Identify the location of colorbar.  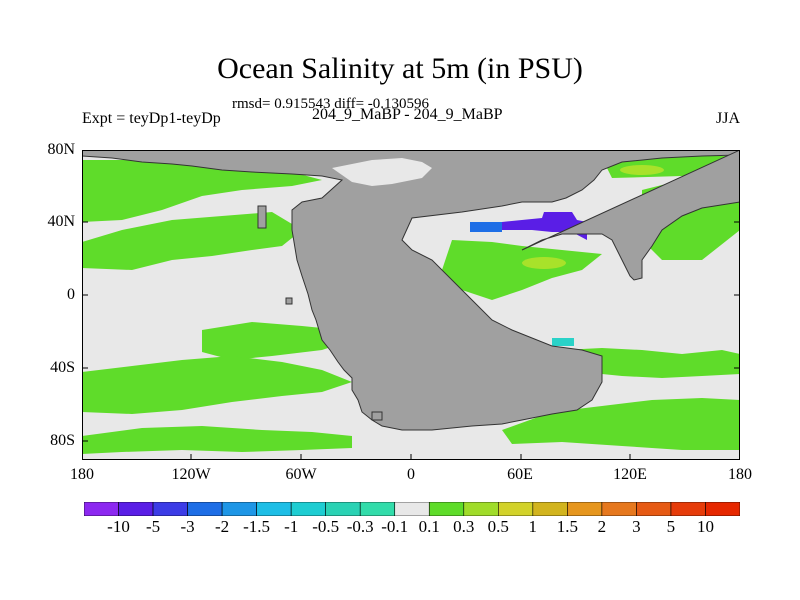
(412, 509).